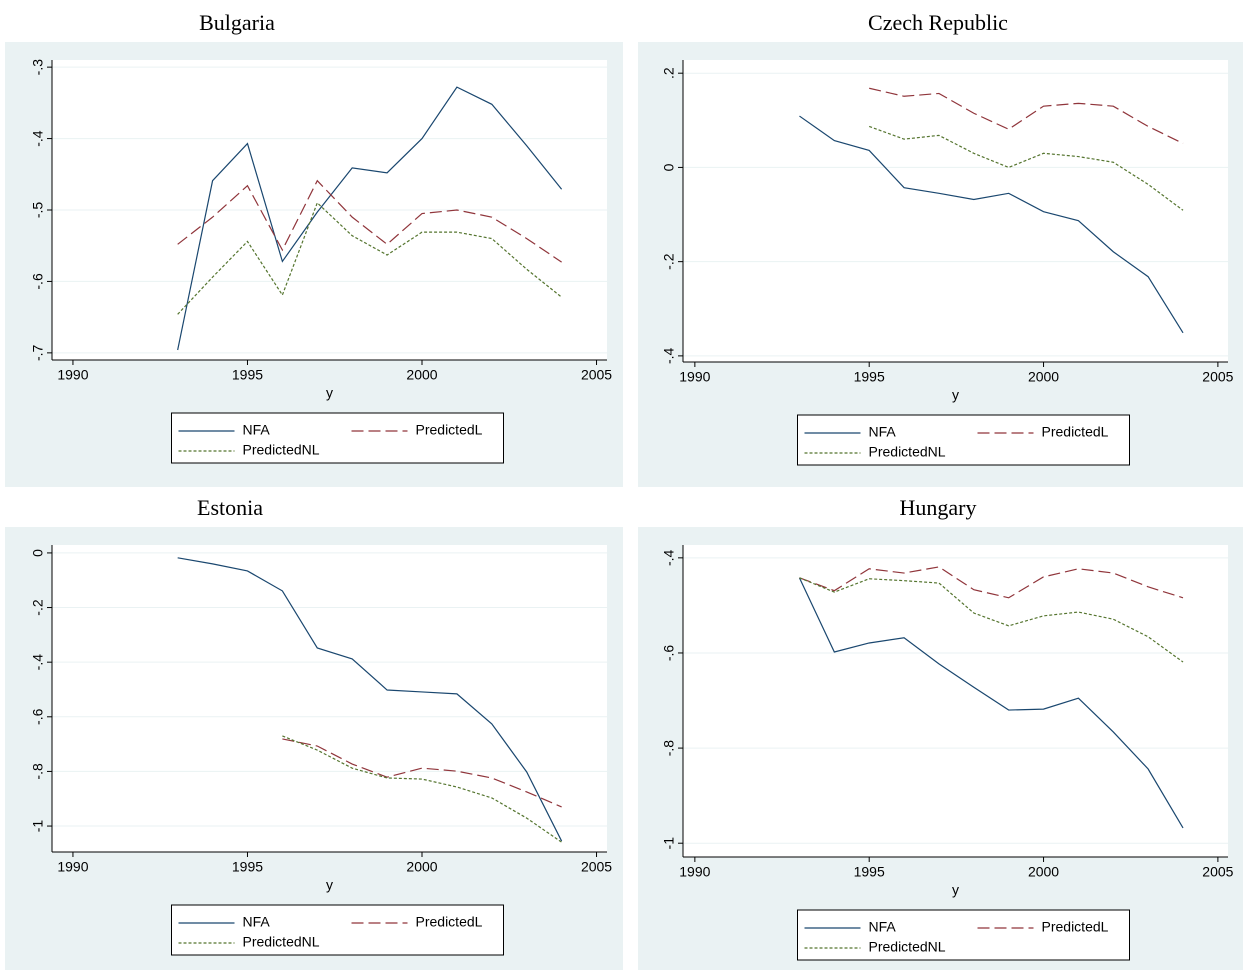 The height and width of the screenshot is (970, 1243). What do you see at coordinates (38, 352) in the screenshot?
I see `y-tick-label: -.7` at bounding box center [38, 352].